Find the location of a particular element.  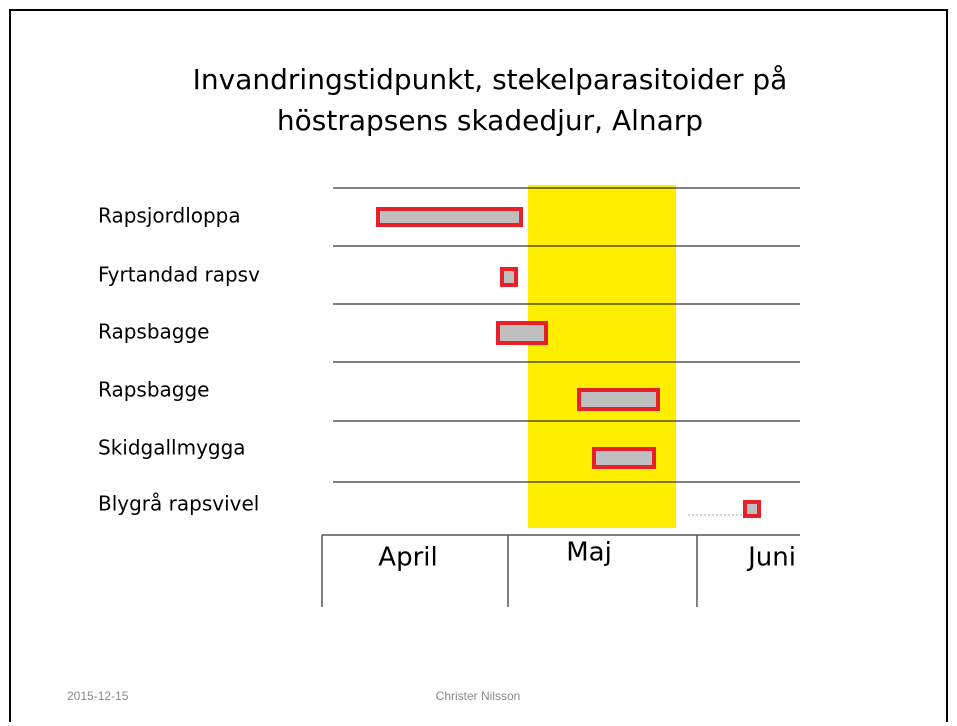

footer-date: 2015-12-15 is located at coordinates (98, 696).